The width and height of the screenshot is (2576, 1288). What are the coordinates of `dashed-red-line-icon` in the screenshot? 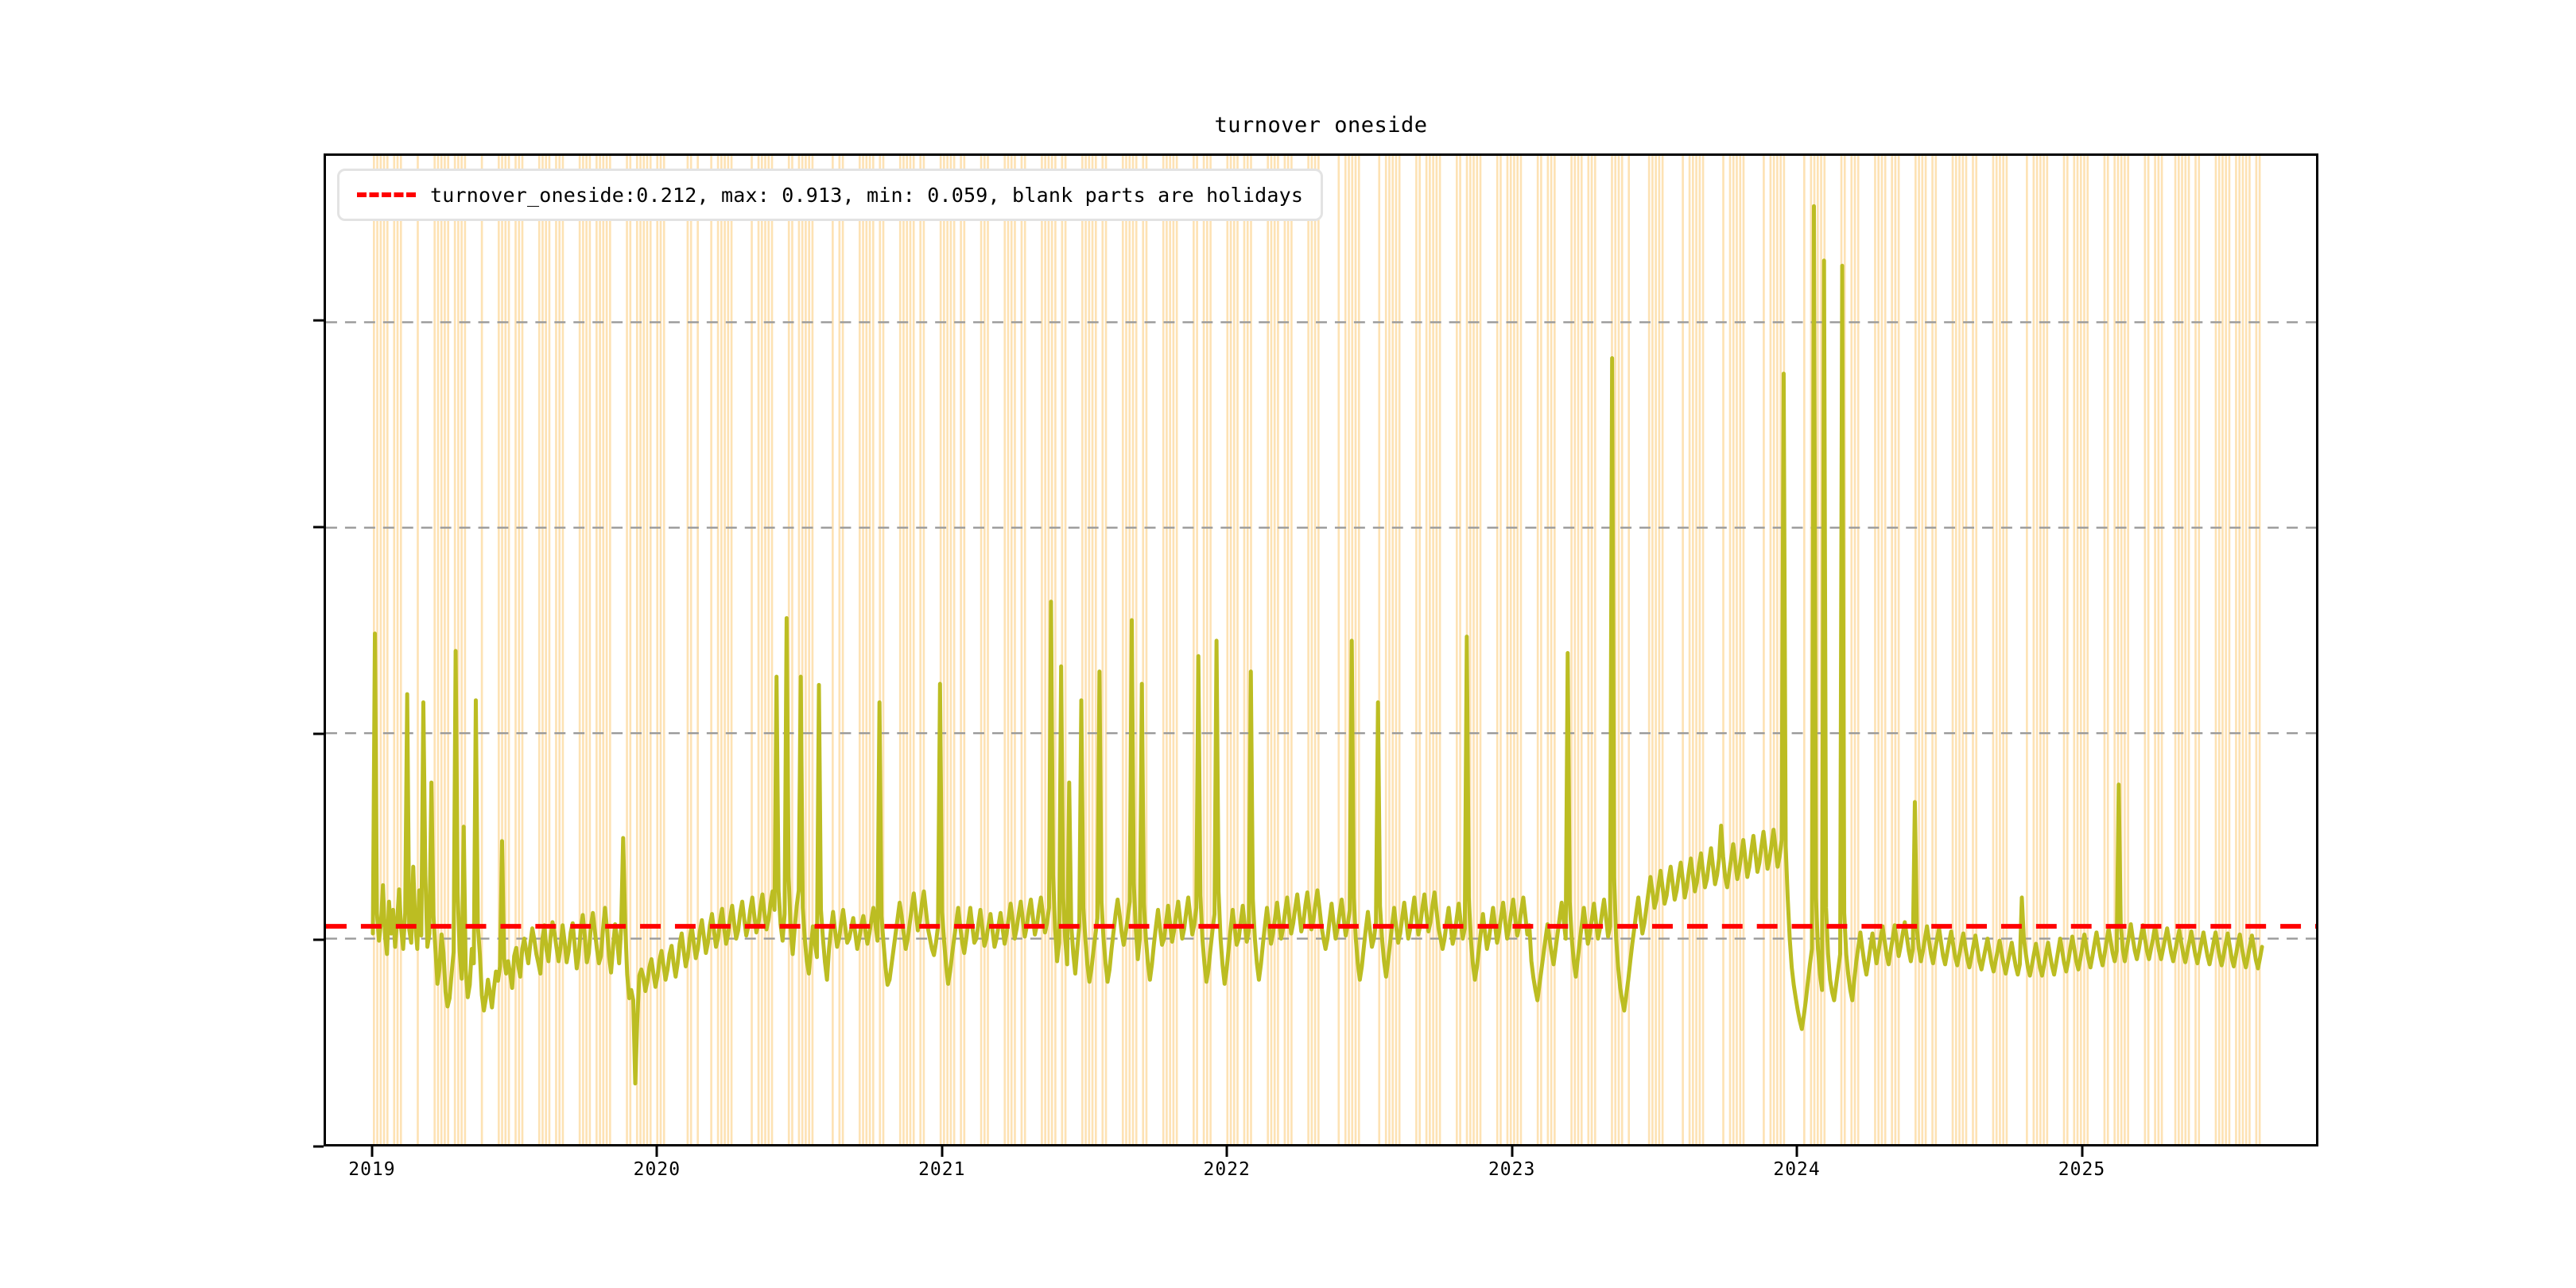 It's located at (386, 195).